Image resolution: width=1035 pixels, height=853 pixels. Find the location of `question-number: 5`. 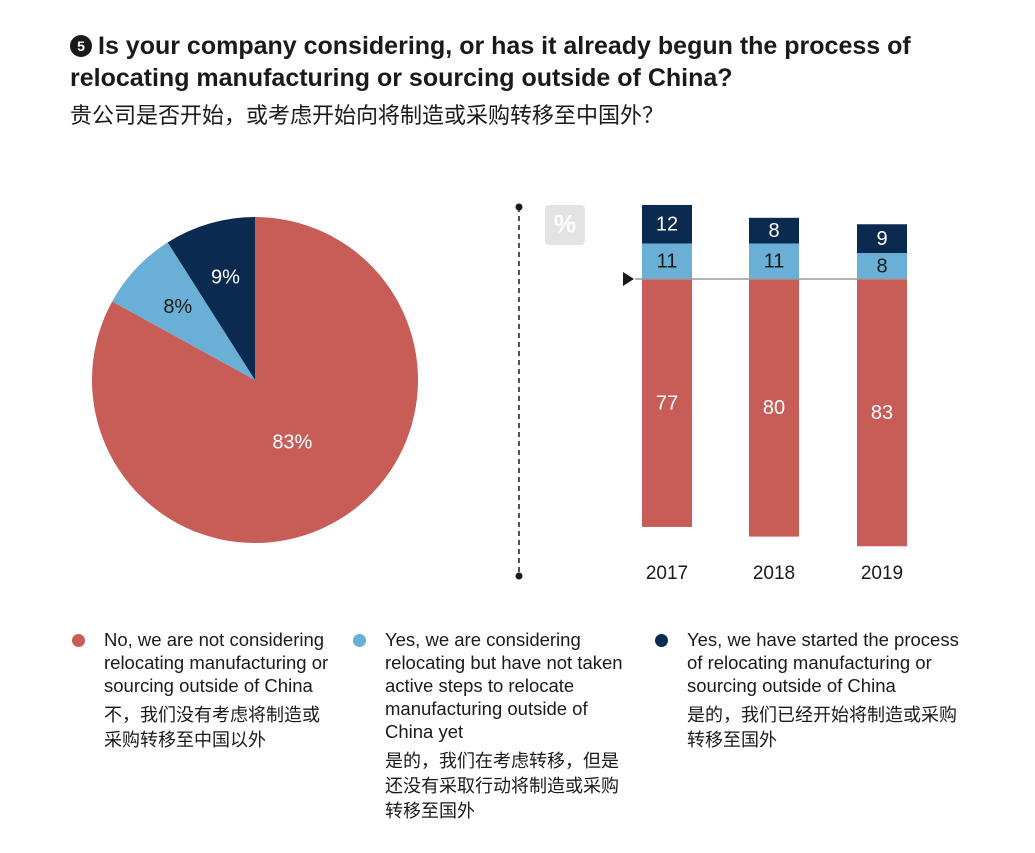

question-number: 5 is located at coordinates (81, 46).